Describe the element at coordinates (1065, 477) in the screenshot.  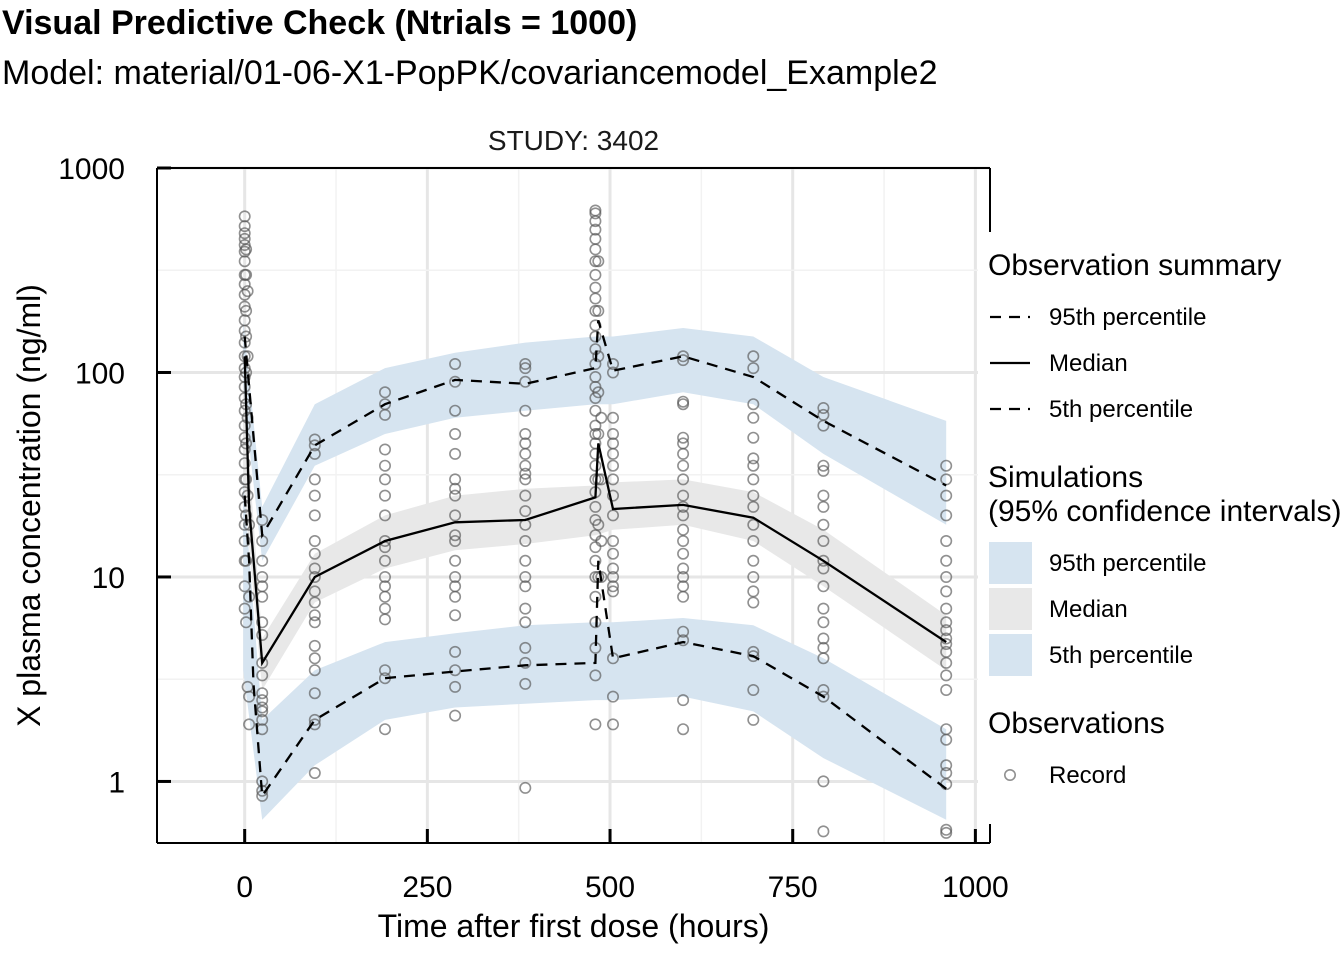
I see `legend-title: Simulations` at that location.